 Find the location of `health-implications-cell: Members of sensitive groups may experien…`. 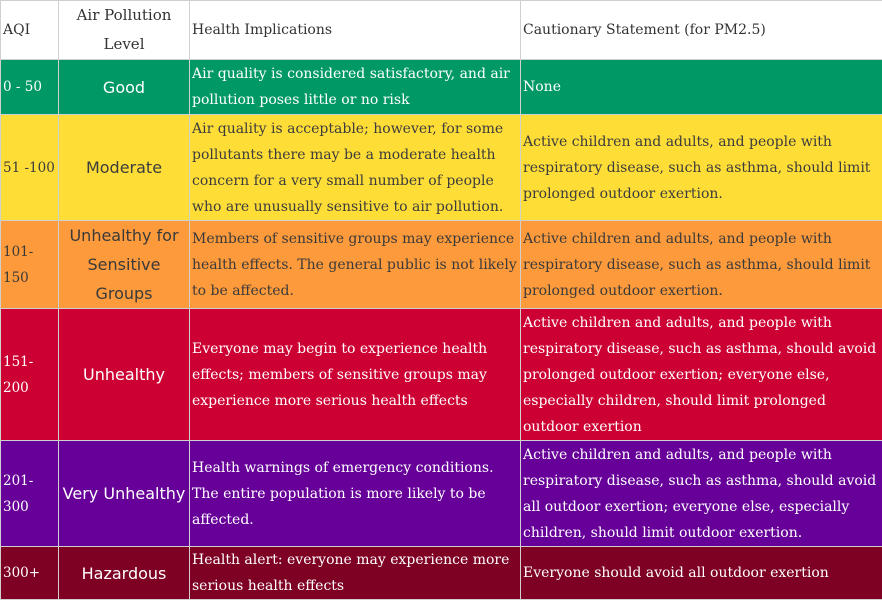

health-implications-cell: Members of sensitive groups may experien… is located at coordinates (355, 265).